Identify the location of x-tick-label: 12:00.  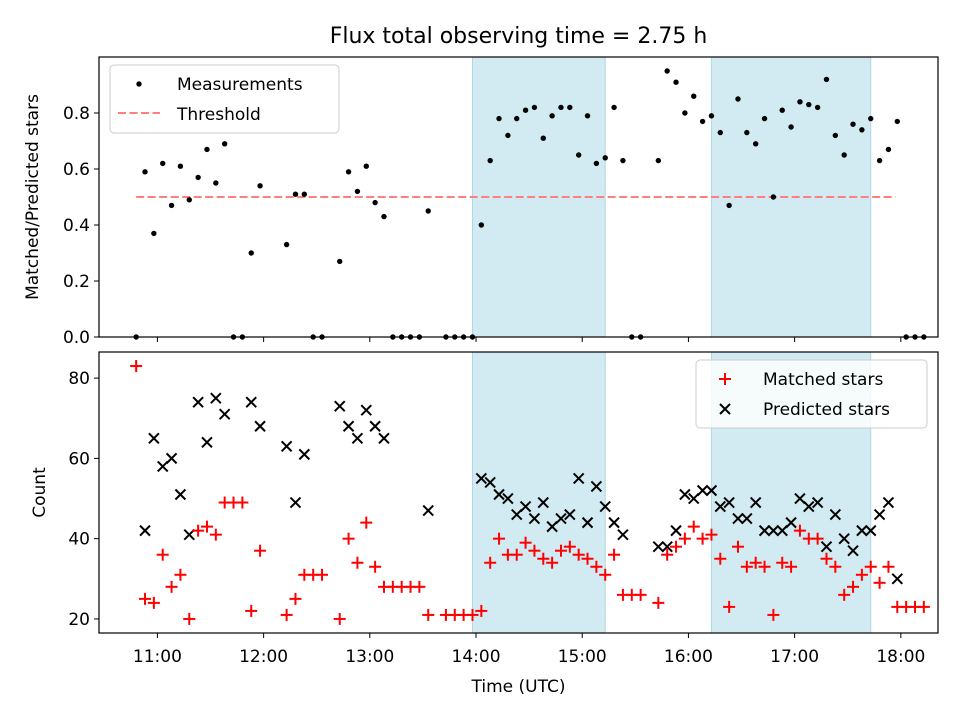
(263, 657).